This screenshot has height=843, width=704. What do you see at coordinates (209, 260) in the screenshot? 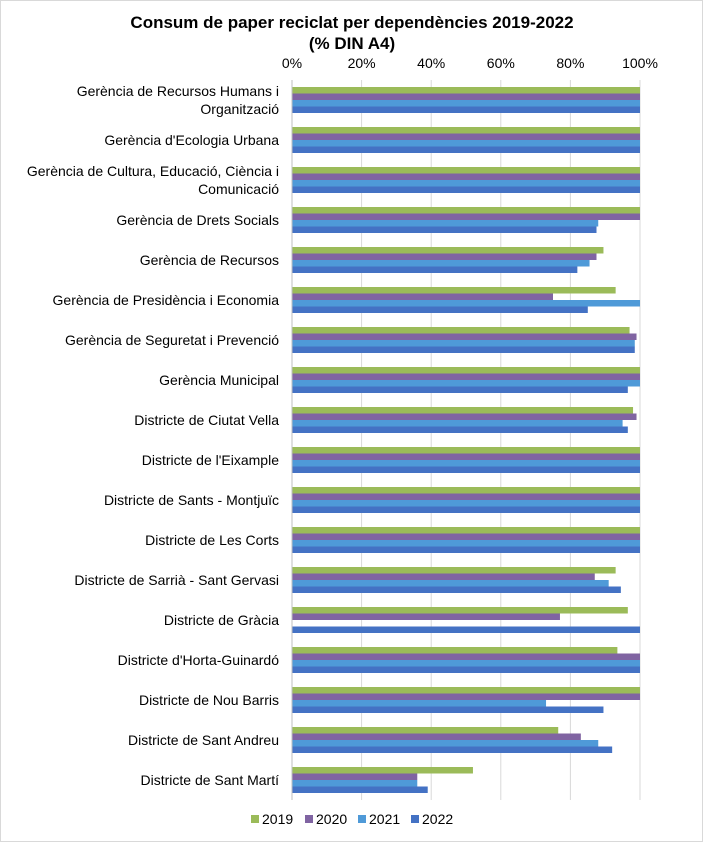
I see `category-label: Gerència de Recursos` at bounding box center [209, 260].